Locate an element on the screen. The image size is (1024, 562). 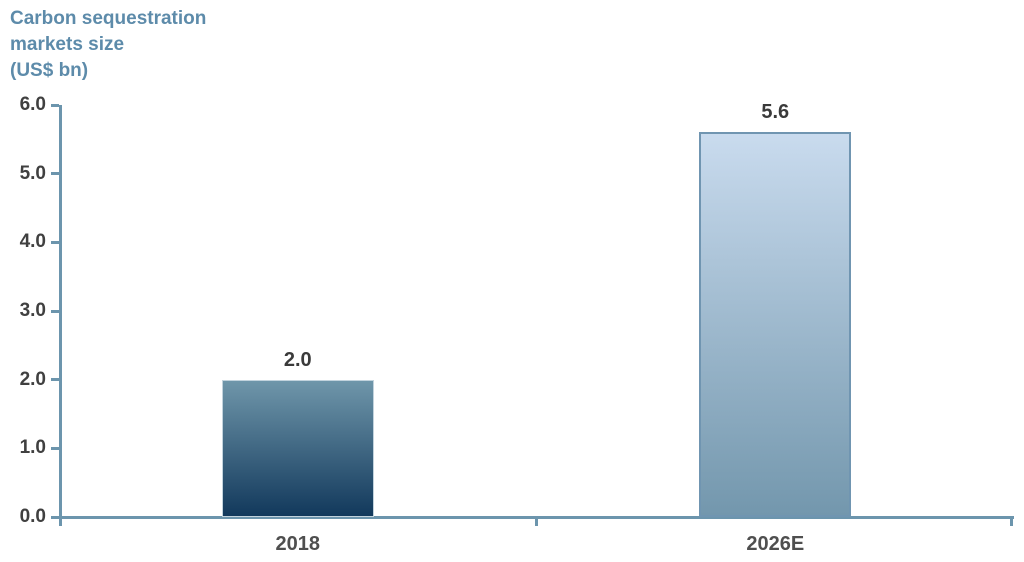
bar-2018 is located at coordinates (297, 448).